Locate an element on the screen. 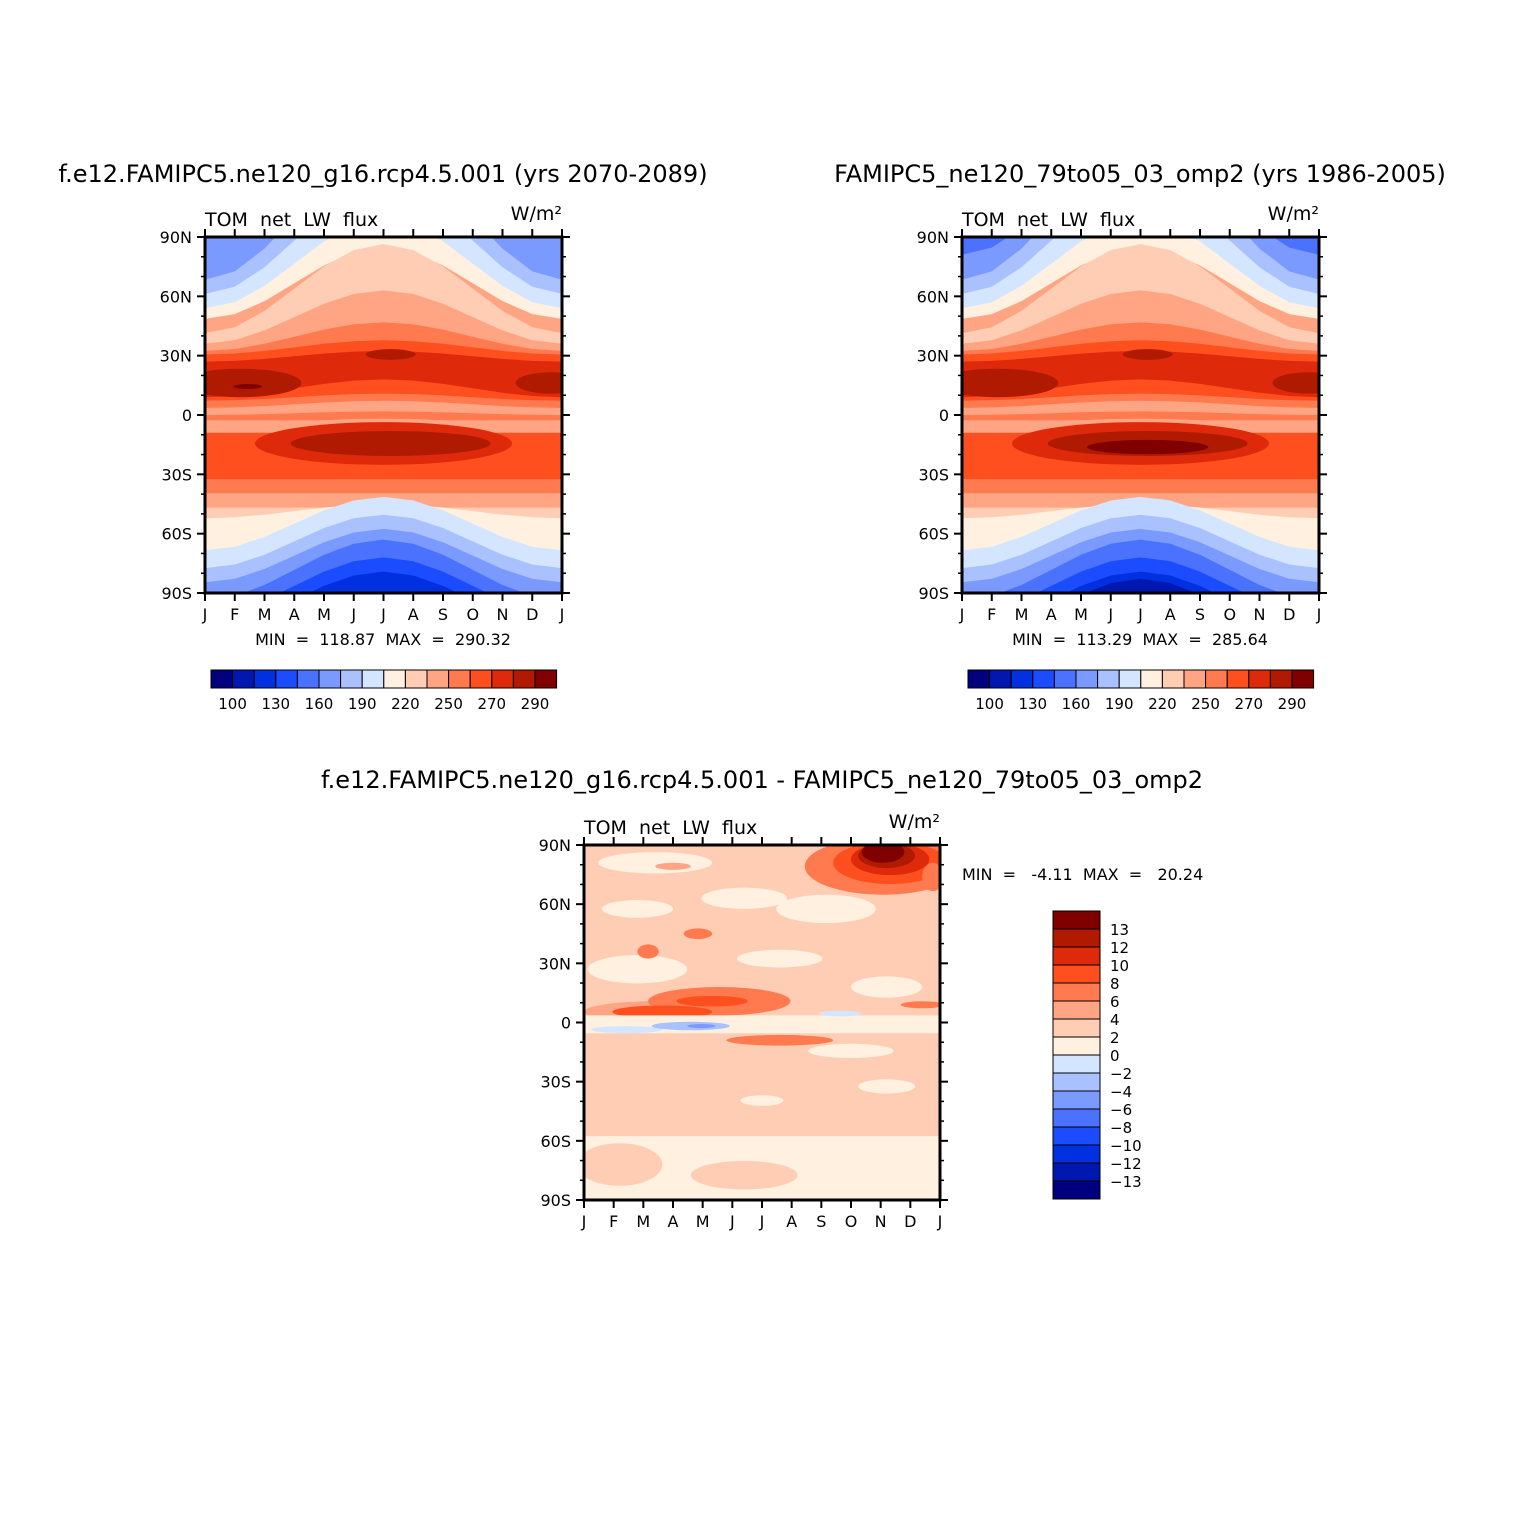  panel-b-colorbar-label: 100 is located at coordinates (989, 704).